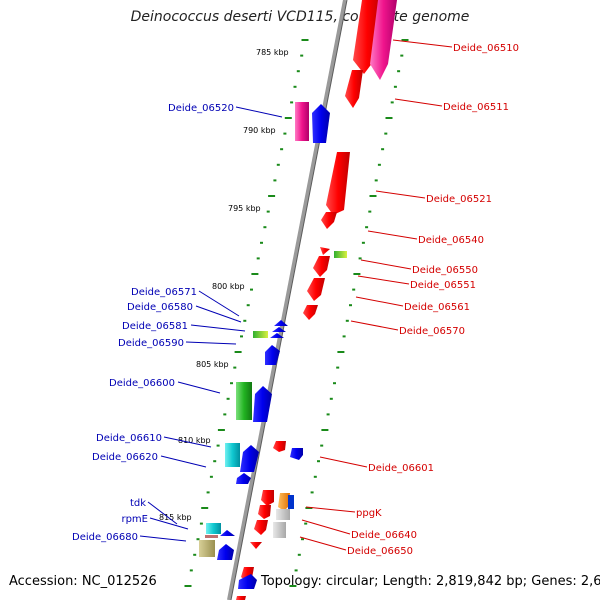  What do you see at coordinates (451, 240) in the screenshot?
I see `label-deide-06540: Deide_06540` at bounding box center [451, 240].